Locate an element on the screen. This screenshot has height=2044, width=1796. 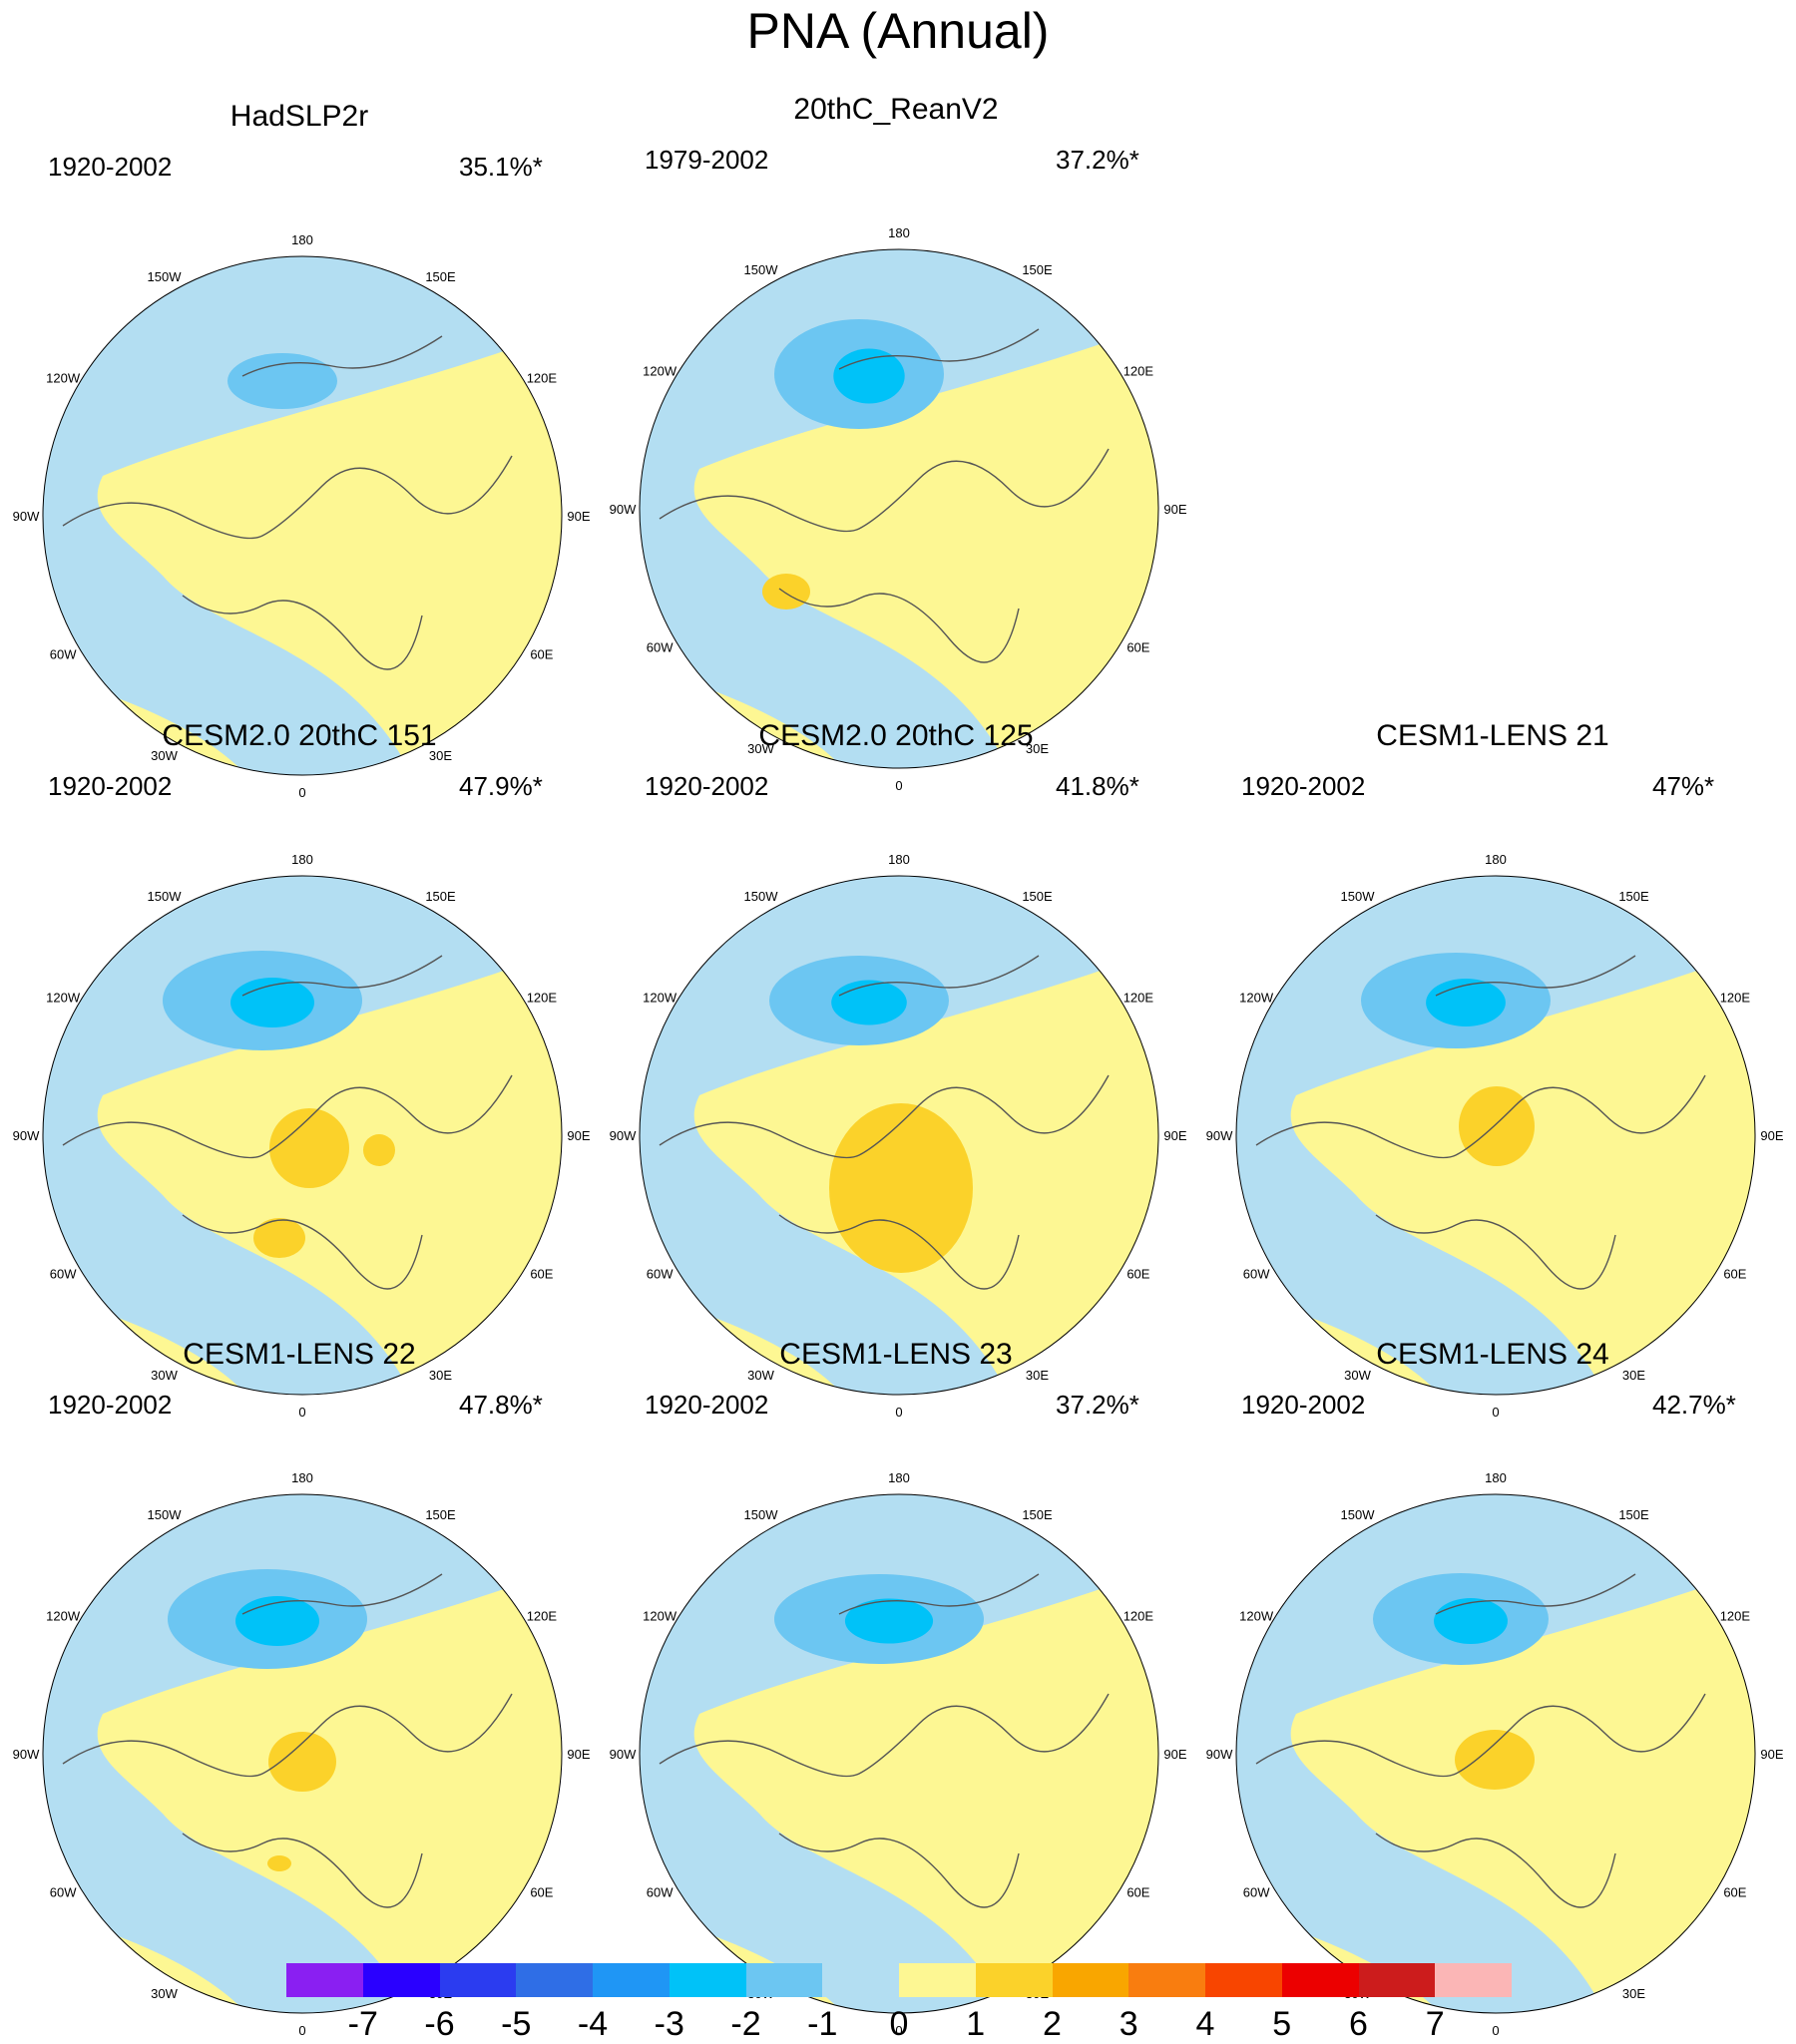
aleutian-low-core is located at coordinates (277, 1621).